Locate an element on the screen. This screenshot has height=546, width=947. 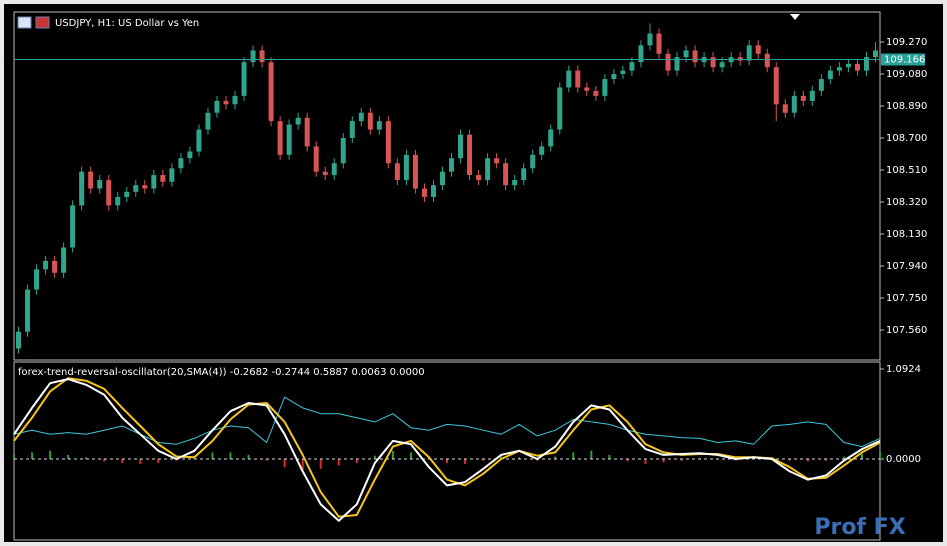
y-tick-label: 108.130 is located at coordinates (906, 234).